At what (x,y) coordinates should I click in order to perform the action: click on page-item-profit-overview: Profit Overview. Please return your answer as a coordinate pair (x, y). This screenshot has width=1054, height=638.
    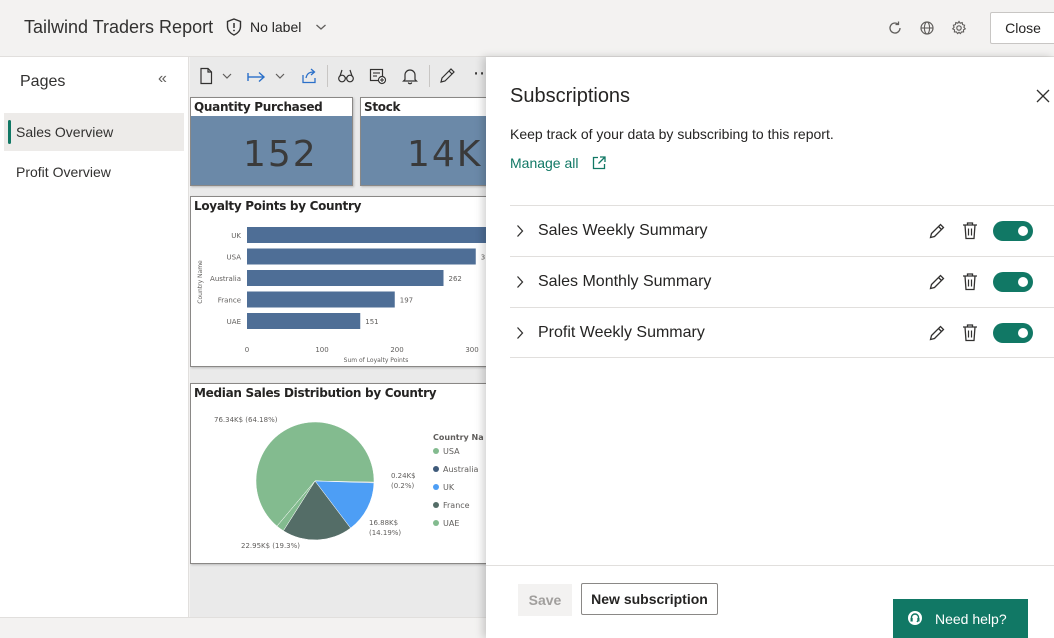
    Looking at the image, I should click on (63, 172).